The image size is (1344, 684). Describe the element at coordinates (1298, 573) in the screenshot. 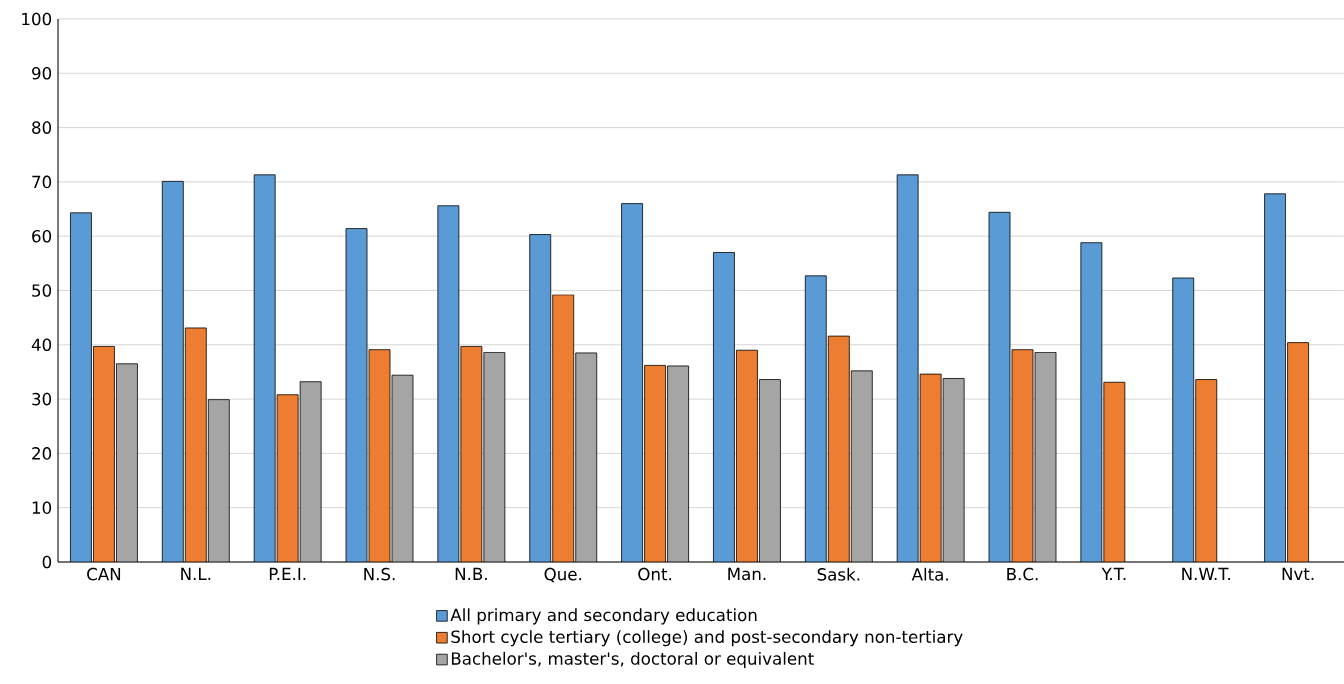

I see `x-tick-label: Nvt.` at that location.